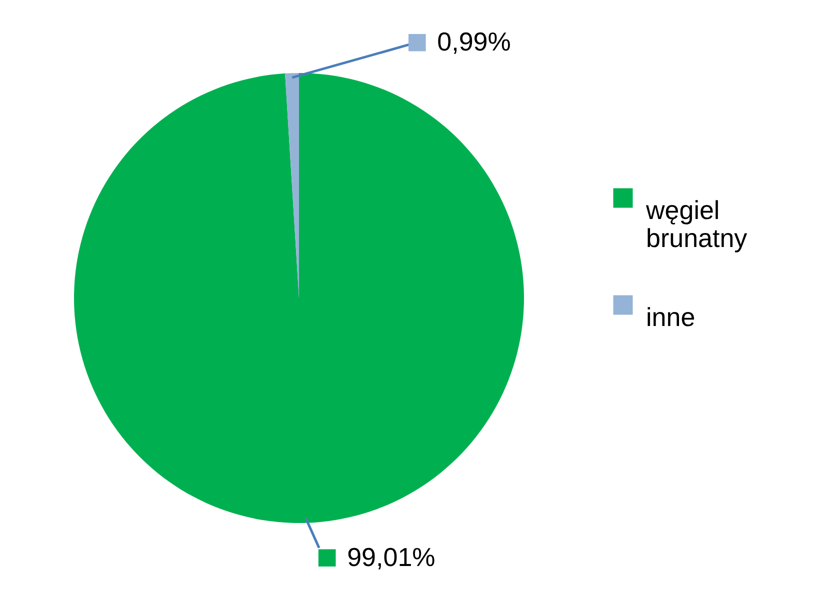 This screenshot has width=817, height=598. What do you see at coordinates (474, 41) in the screenshot?
I see `data-label: 0,99%` at bounding box center [474, 41].